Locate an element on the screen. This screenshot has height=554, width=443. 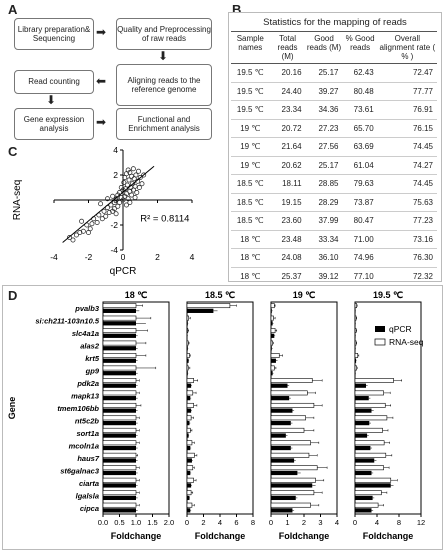
x-tick-label: 1.5 is located at coordinates (152, 522).